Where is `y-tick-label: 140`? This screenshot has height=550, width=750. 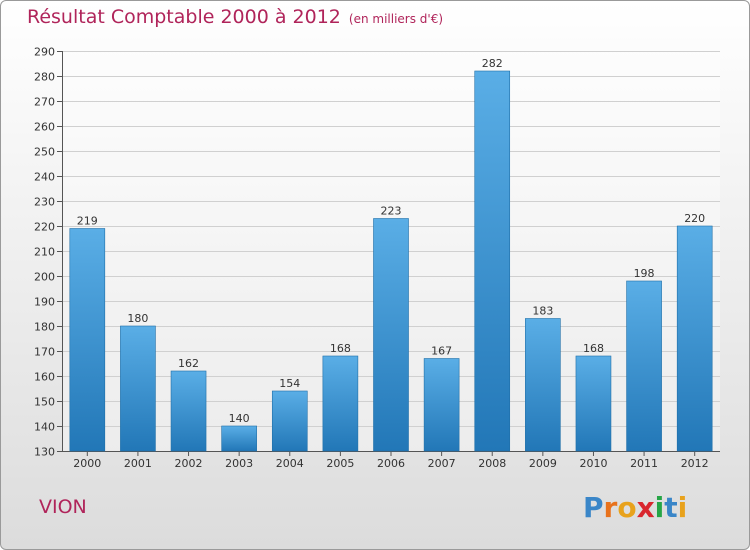
y-tick-label: 140 is located at coordinates (44, 427).